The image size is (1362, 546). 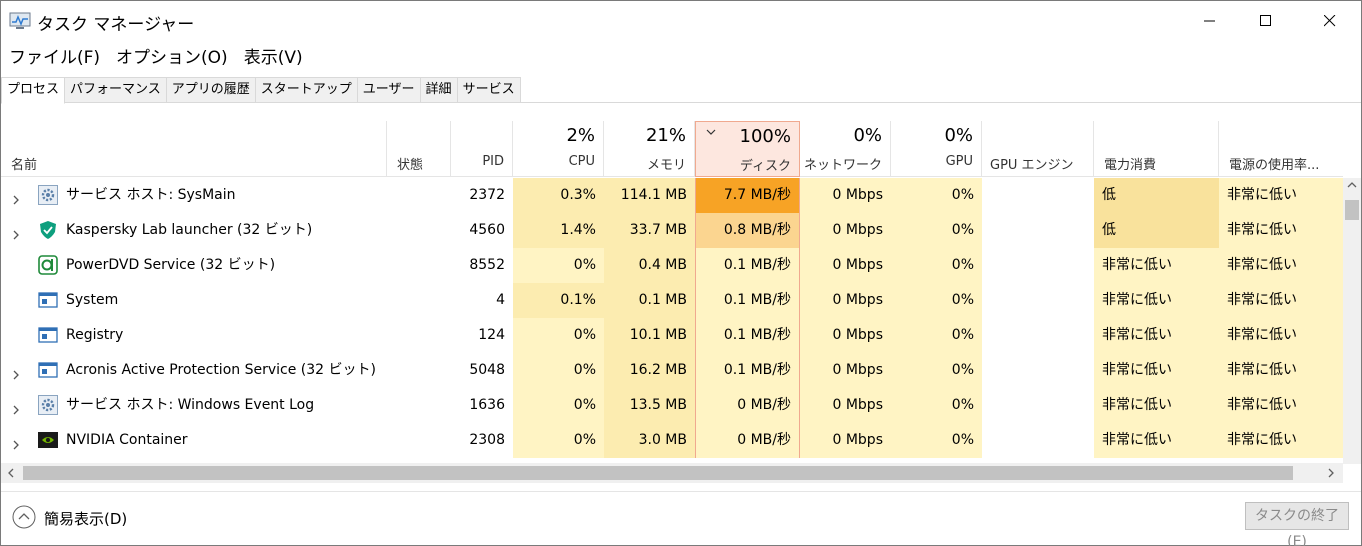 I want to click on column-header-cpu: 2% CPU, so click(x=558, y=149).